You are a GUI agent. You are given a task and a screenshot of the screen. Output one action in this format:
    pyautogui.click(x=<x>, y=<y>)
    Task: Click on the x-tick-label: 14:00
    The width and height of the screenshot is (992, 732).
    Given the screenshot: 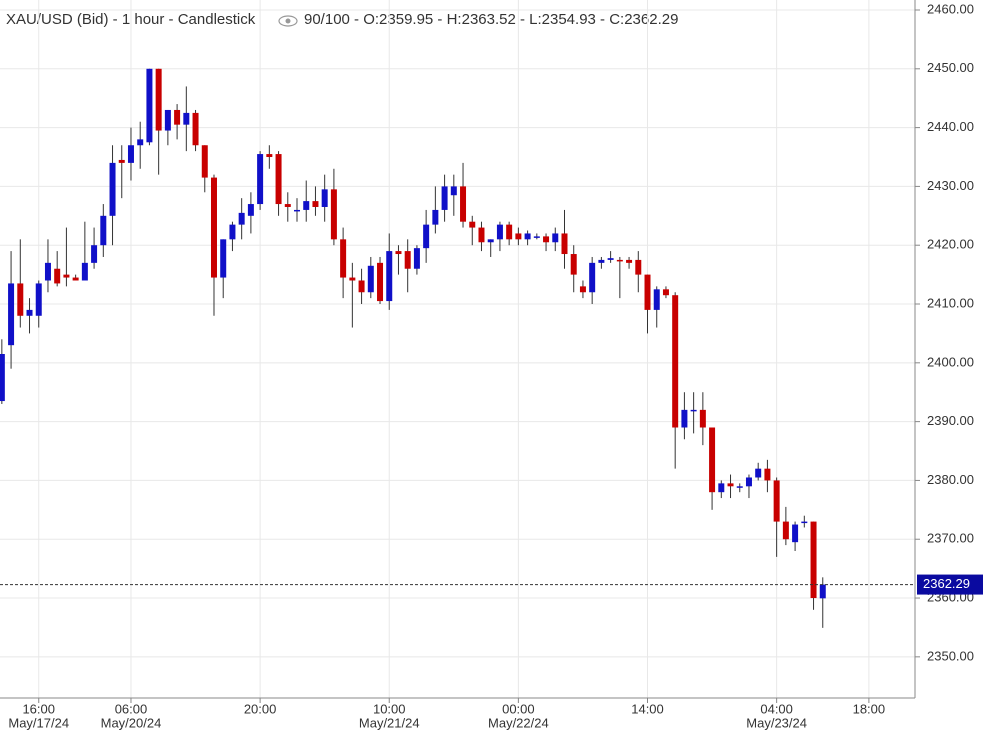 What is the action you would take?
    pyautogui.click(x=647, y=708)
    